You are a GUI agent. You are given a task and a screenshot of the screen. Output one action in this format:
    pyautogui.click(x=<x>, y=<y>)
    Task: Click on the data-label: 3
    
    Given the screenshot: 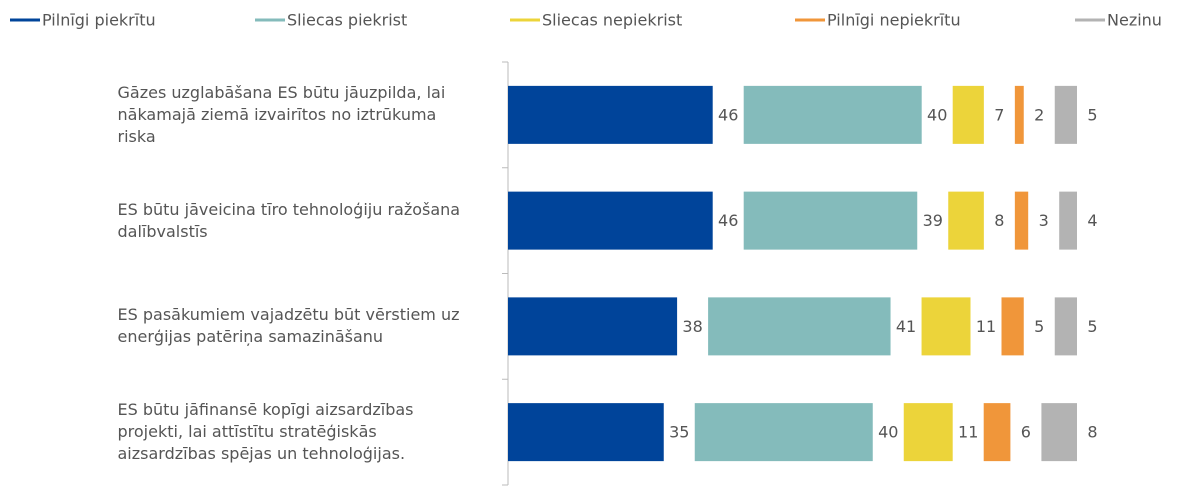 What is the action you would take?
    pyautogui.click(x=1044, y=220)
    